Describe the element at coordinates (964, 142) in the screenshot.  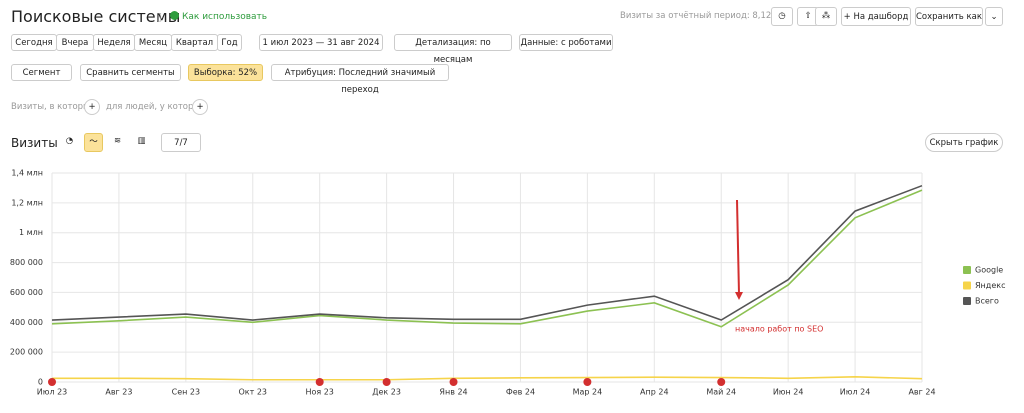
I see `hide-chart: Скрыть график` at that location.